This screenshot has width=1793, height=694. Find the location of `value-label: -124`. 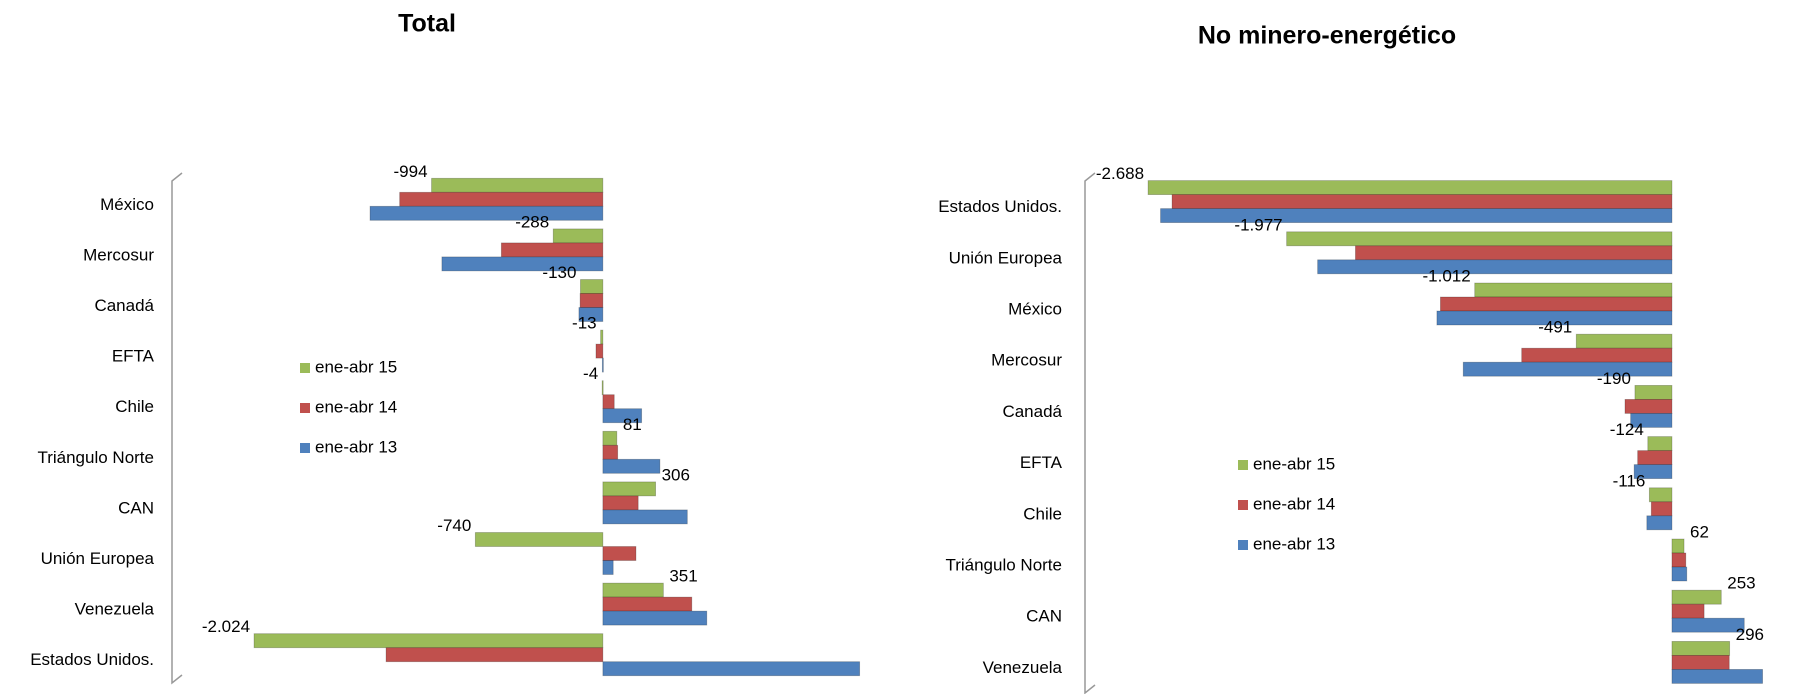

value-label: -124 is located at coordinates (1627, 429).